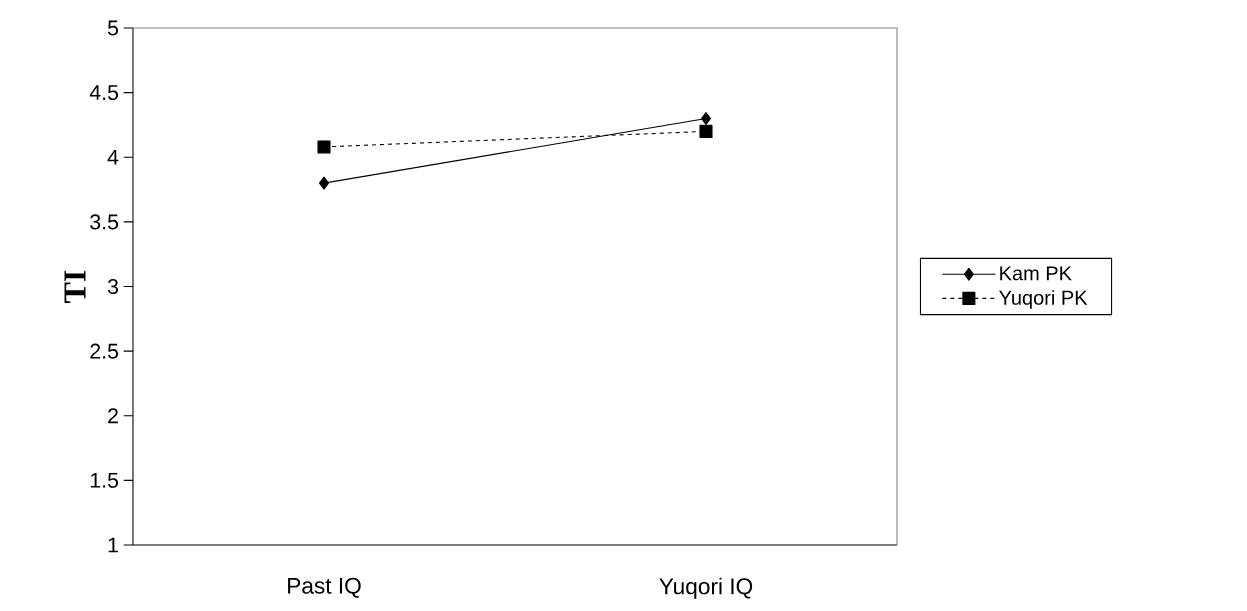  What do you see at coordinates (113, 286) in the screenshot?
I see `y-tick-label: 3` at bounding box center [113, 286].